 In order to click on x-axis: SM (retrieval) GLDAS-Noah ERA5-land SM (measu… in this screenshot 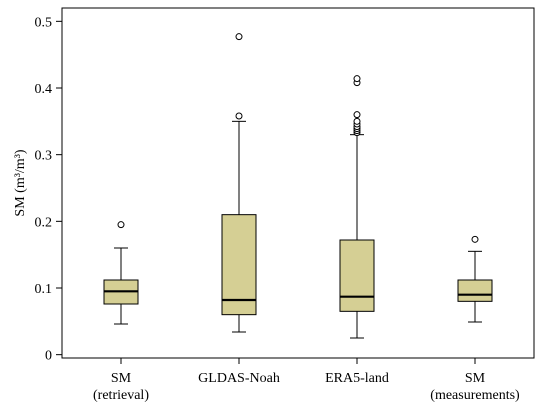, I will do `click(306, 380)`.